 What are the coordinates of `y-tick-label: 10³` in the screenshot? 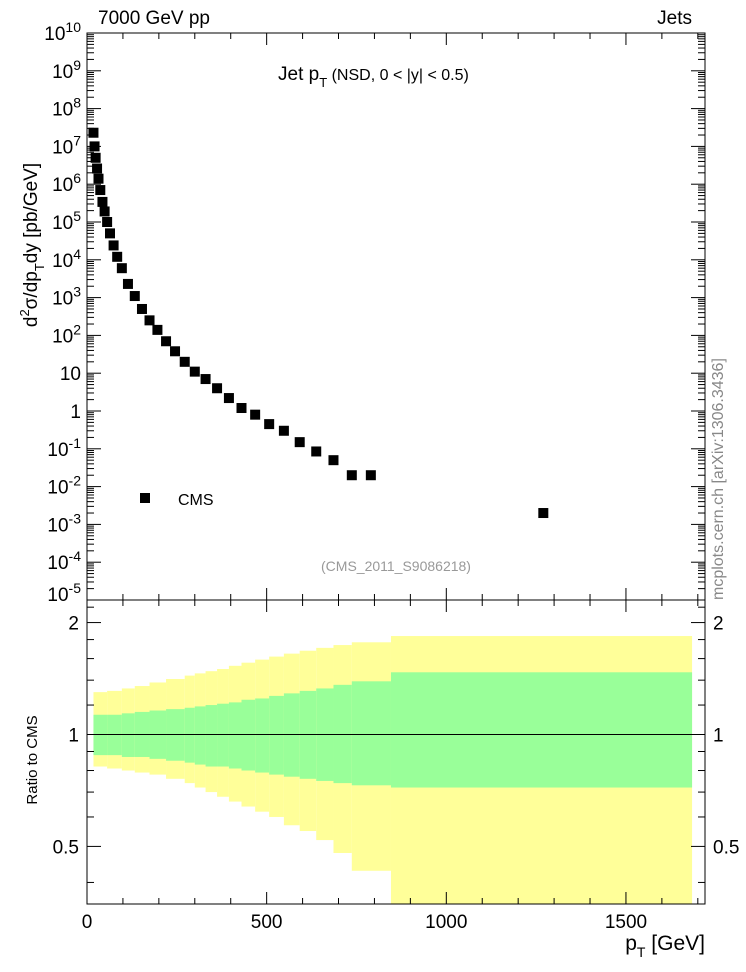 It's located at (66, 297).